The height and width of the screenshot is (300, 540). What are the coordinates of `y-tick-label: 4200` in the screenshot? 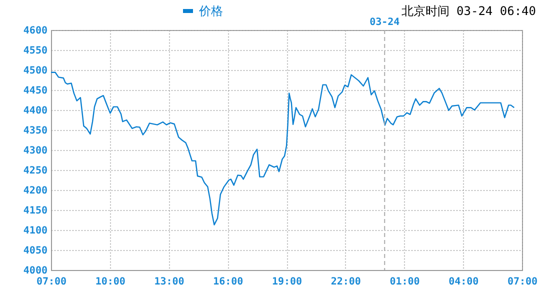 It's located at (35, 191).